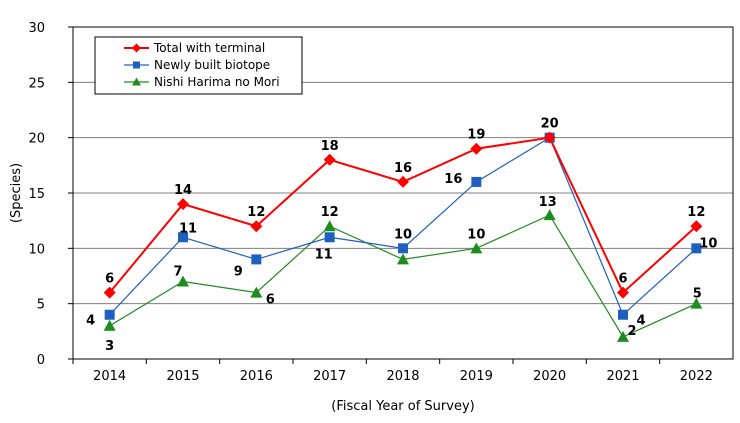 The height and width of the screenshot is (423, 740). What do you see at coordinates (182, 376) in the screenshot?
I see `x-tick-label: 2015` at bounding box center [182, 376].